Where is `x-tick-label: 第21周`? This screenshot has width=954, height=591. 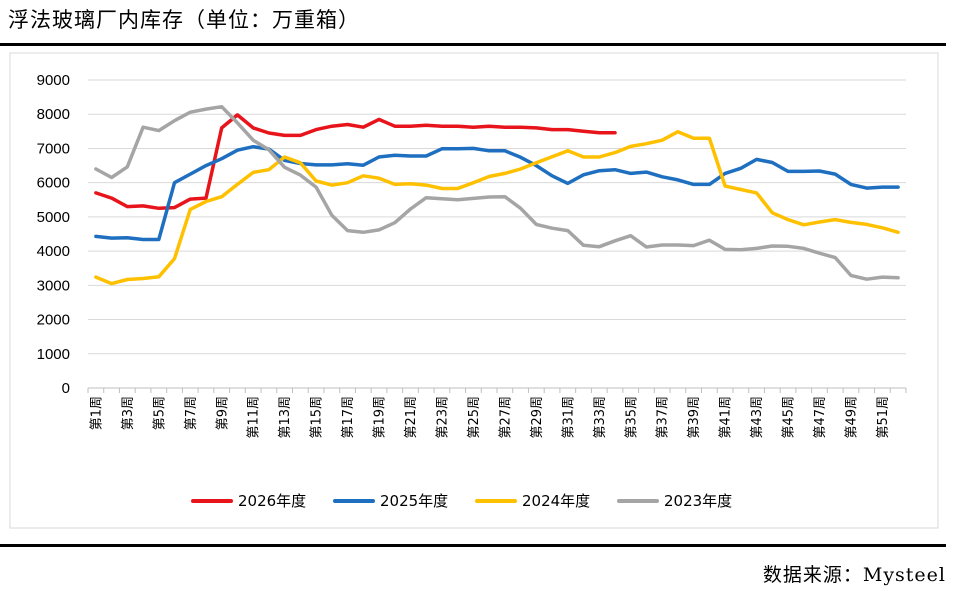 x-tick-label: 第21周 is located at coordinates (411, 417).